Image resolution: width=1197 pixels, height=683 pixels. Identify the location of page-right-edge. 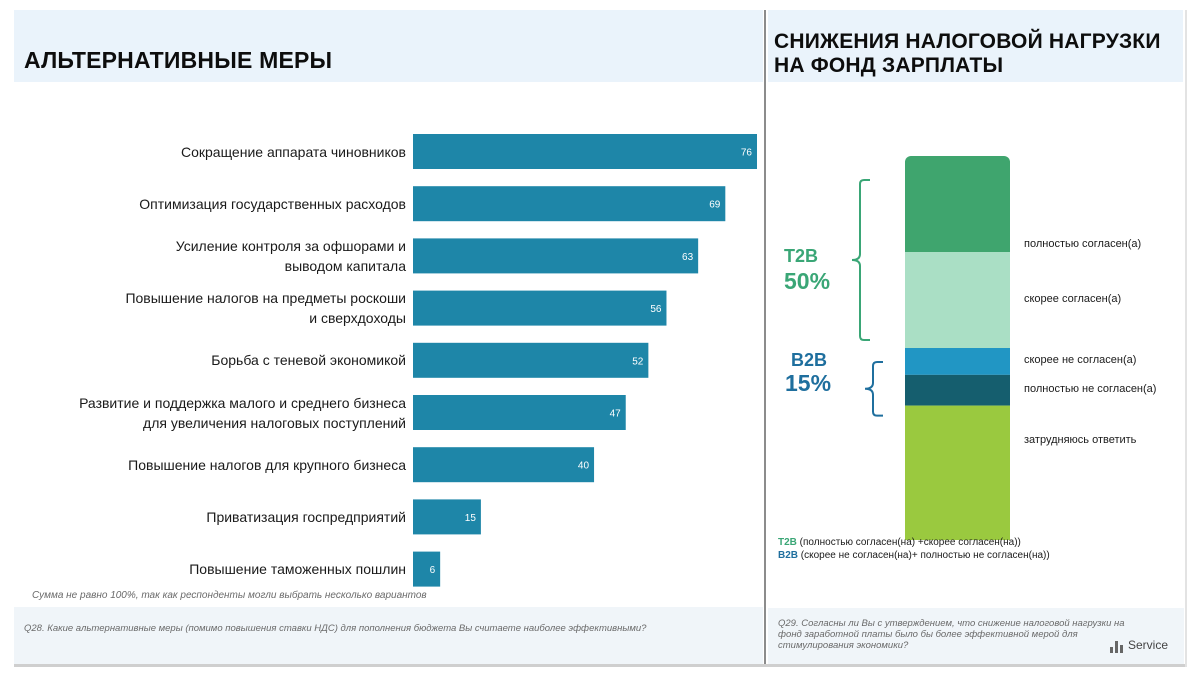
(1186, 338).